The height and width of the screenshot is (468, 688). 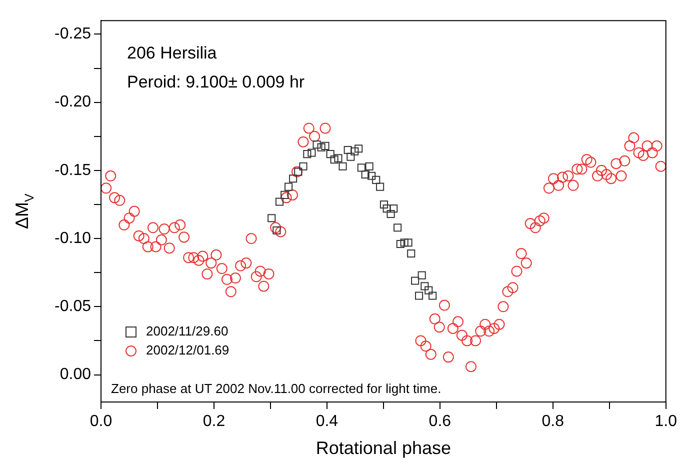 What do you see at coordinates (383, 448) in the screenshot?
I see `x-axis-title: Rotational phase` at bounding box center [383, 448].